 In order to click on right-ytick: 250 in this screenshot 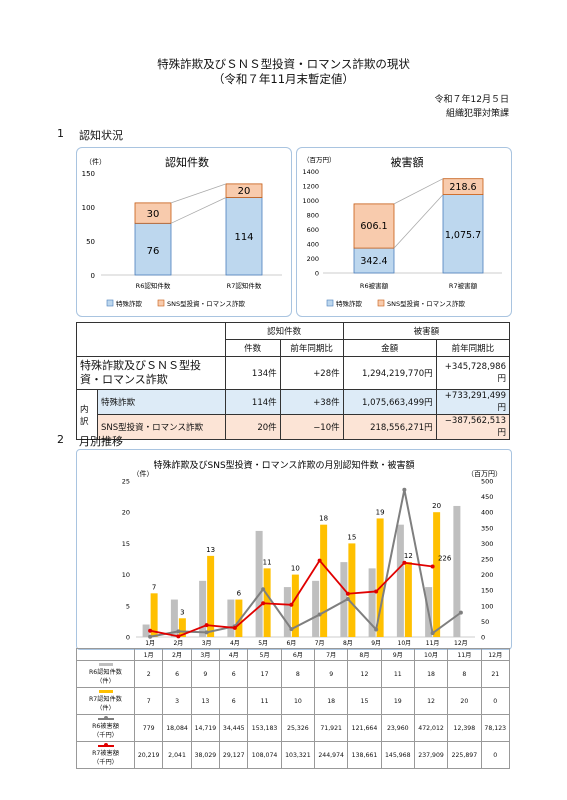, I will do `click(487, 560)`.